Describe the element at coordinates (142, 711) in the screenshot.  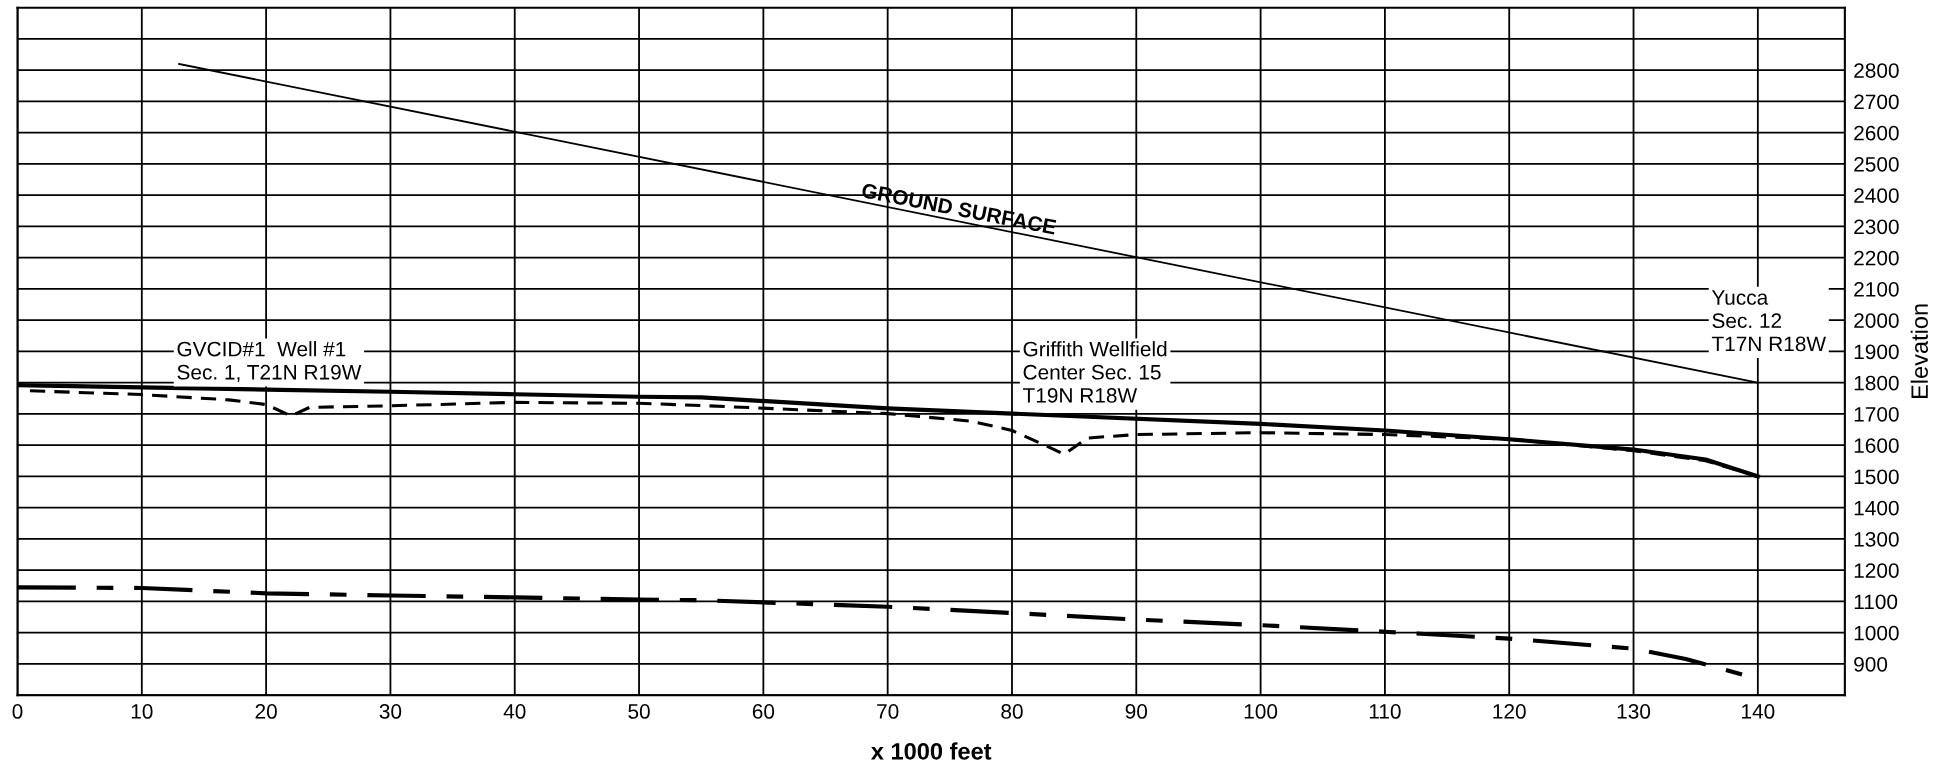
I see `x-tick-label: 10` at that location.